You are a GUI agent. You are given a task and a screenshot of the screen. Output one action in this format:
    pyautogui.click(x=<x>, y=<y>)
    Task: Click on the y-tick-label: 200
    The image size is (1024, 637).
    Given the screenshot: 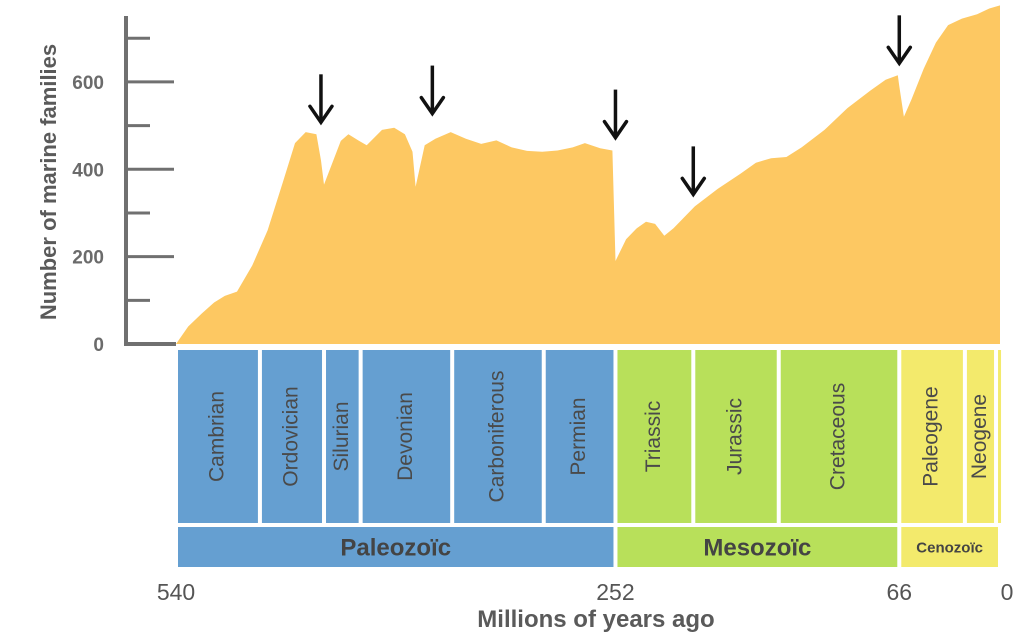 What is the action you would take?
    pyautogui.click(x=88, y=258)
    